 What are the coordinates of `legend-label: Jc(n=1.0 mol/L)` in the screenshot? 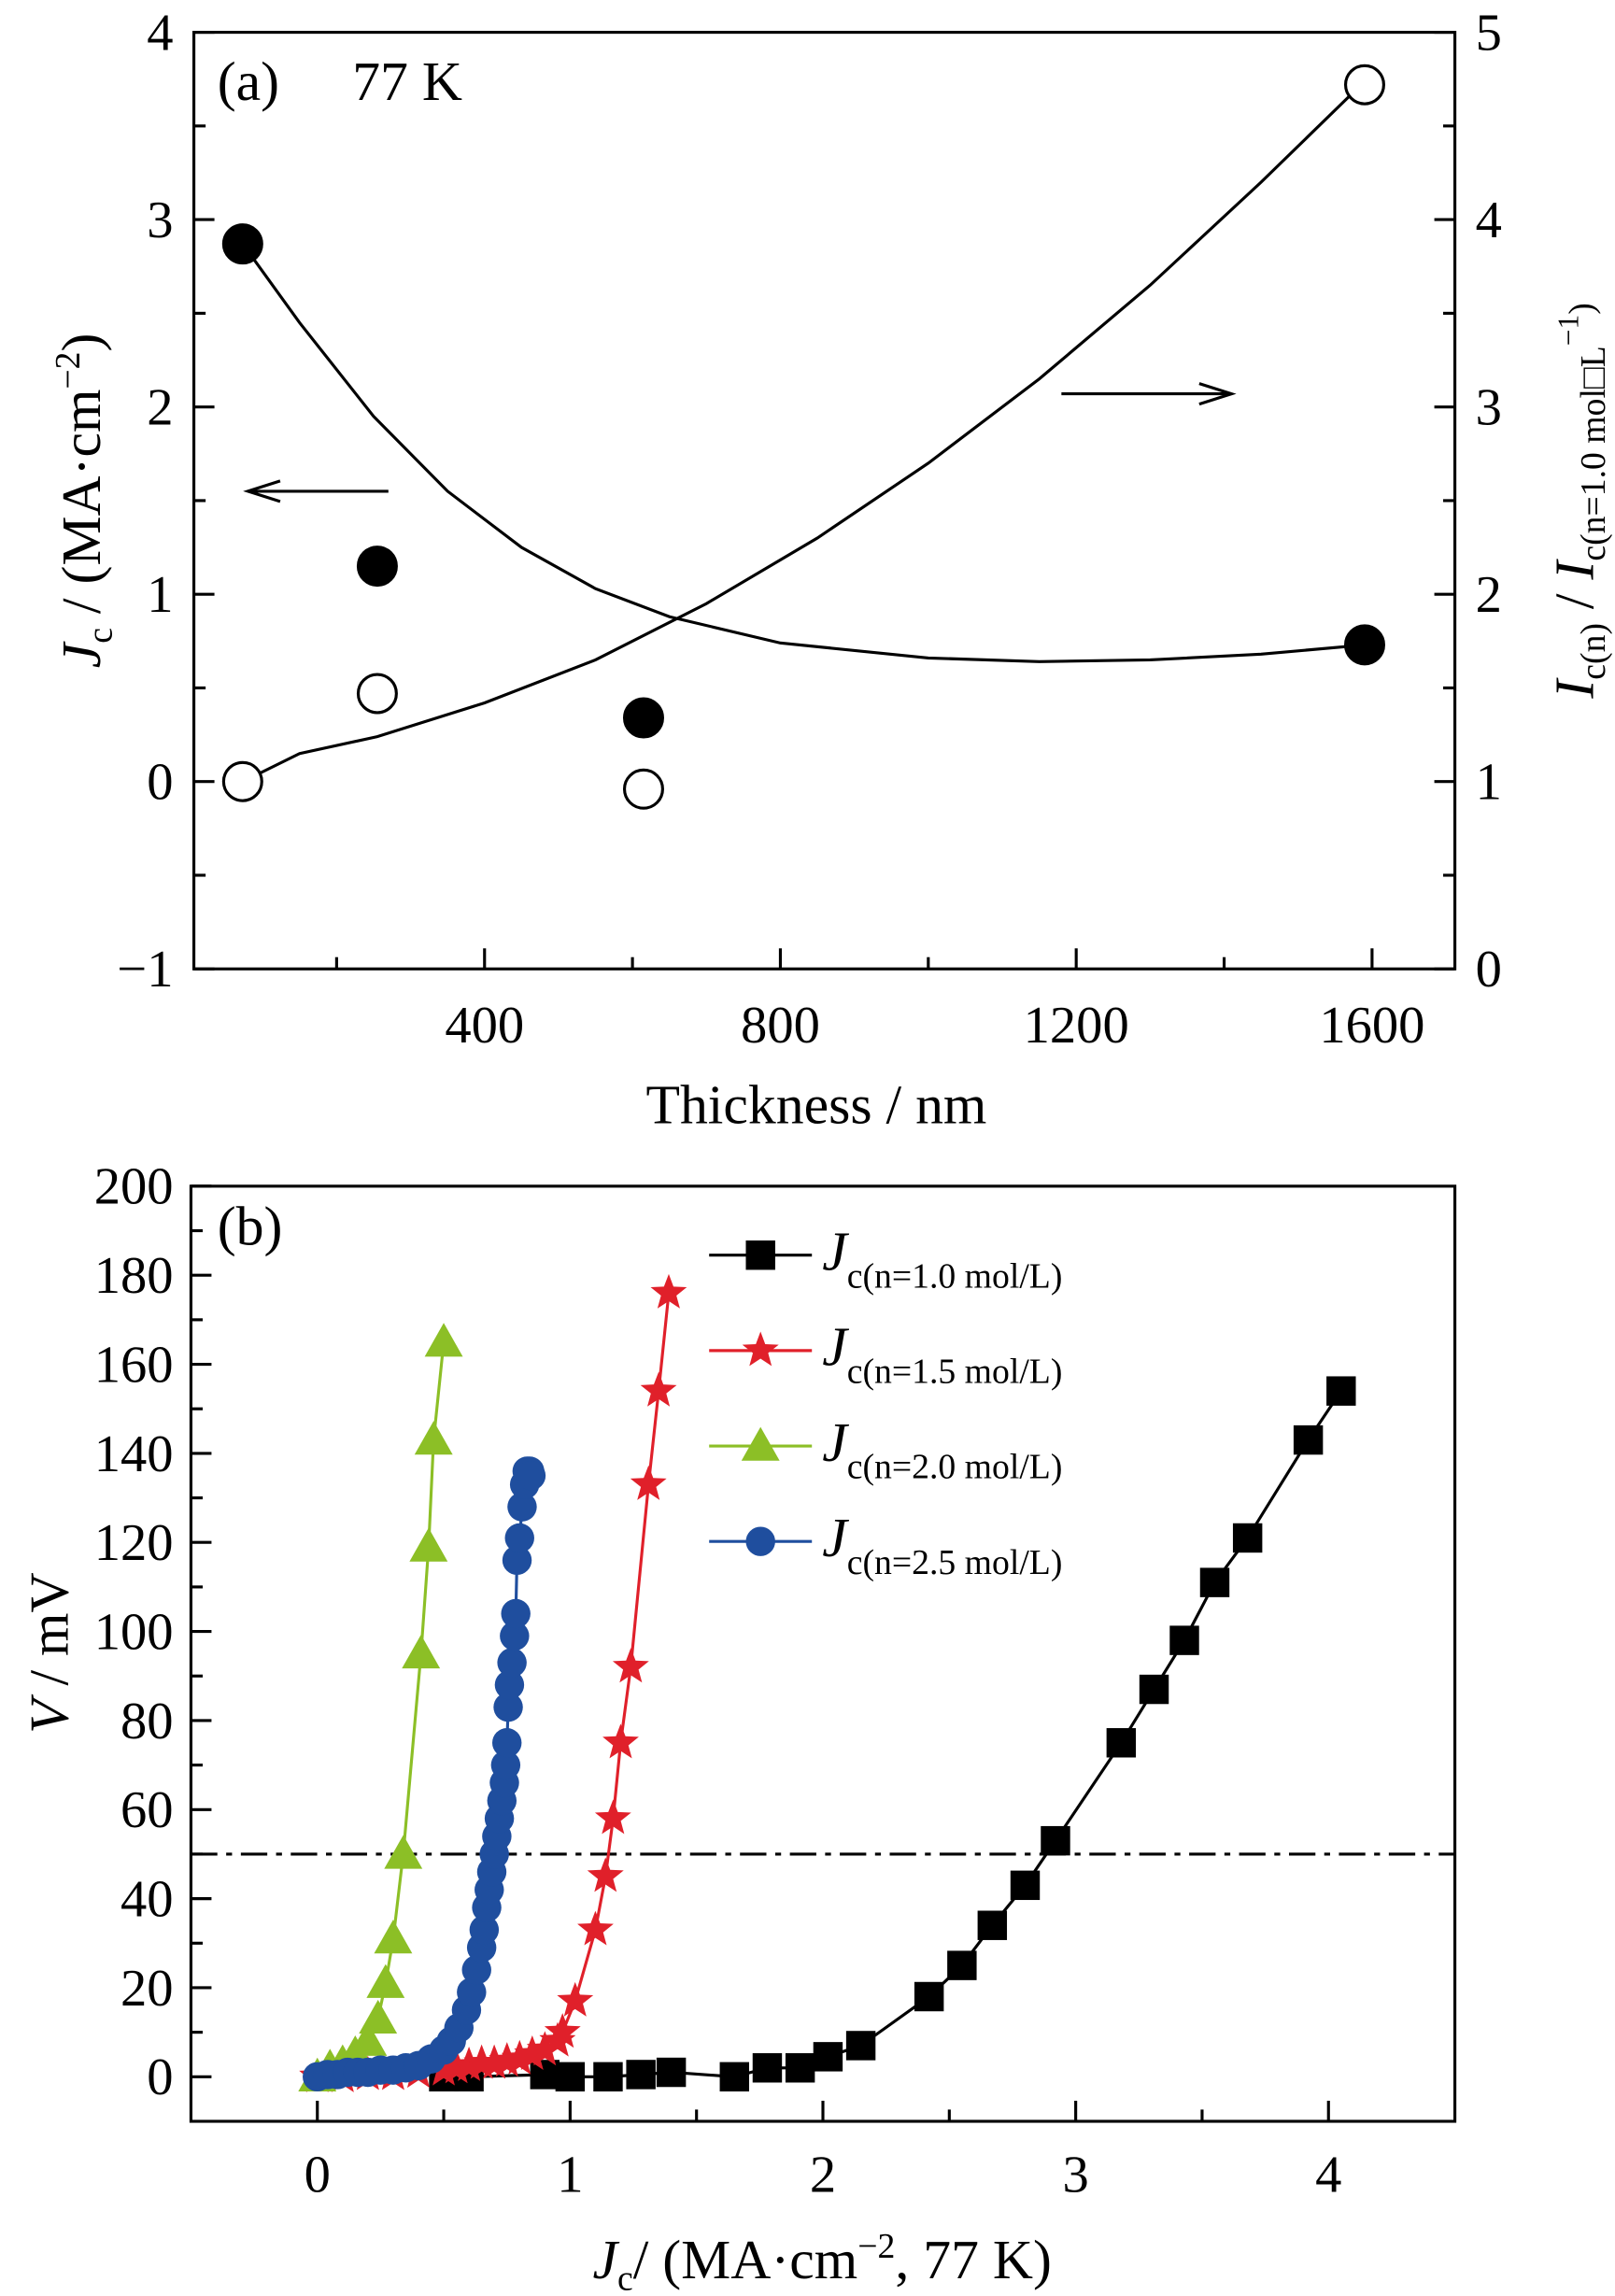 It's located at (942, 1258).